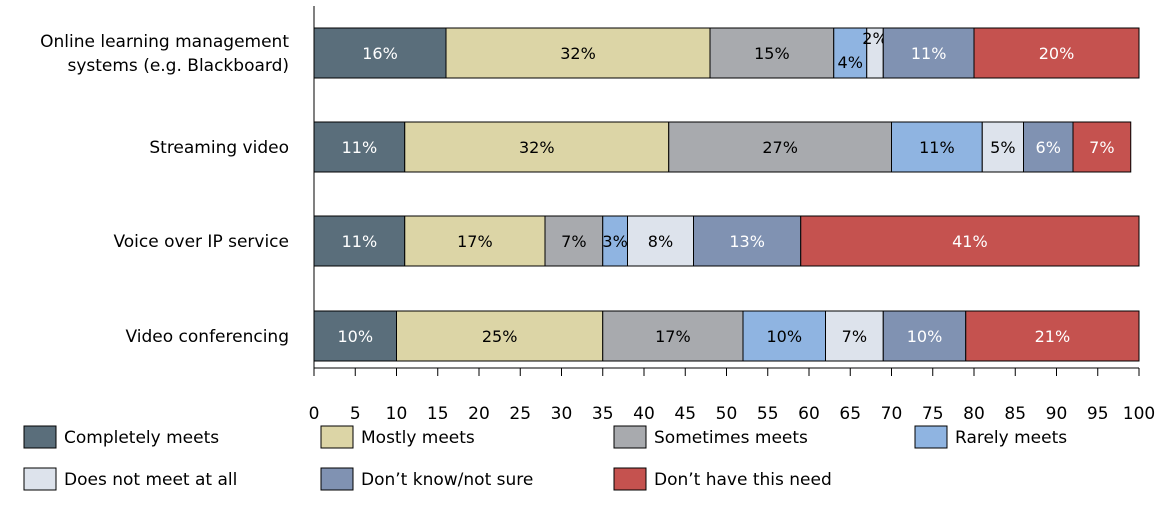 The image size is (1159, 506). I want to click on category-label: Voice over IP service, so click(201, 242).